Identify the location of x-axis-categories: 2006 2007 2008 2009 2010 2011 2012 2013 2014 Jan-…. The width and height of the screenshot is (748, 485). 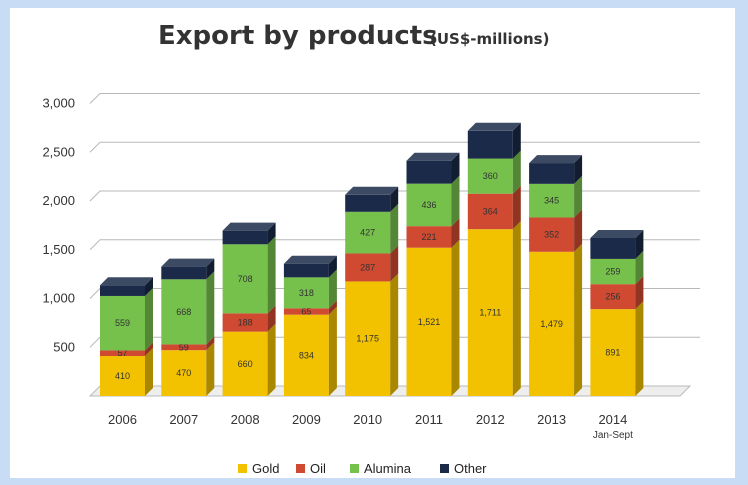
(370, 426).